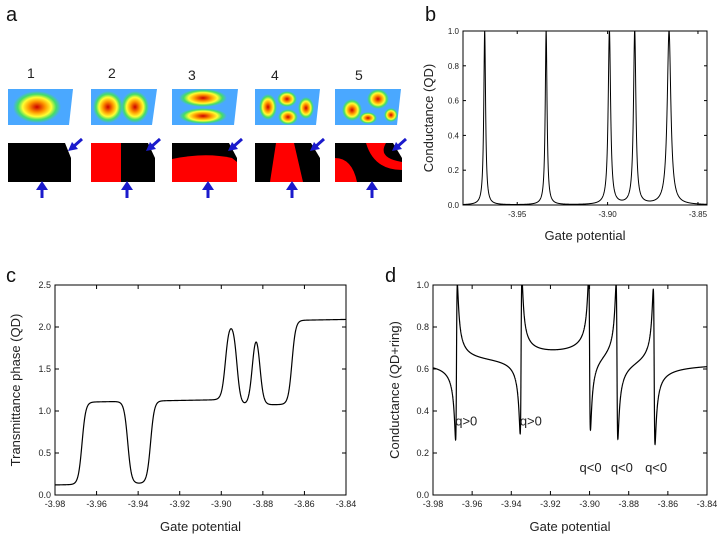 Image resolution: width=718 pixels, height=541 pixels. What do you see at coordinates (31, 73) in the screenshot?
I see `state-label-1: 1` at bounding box center [31, 73].